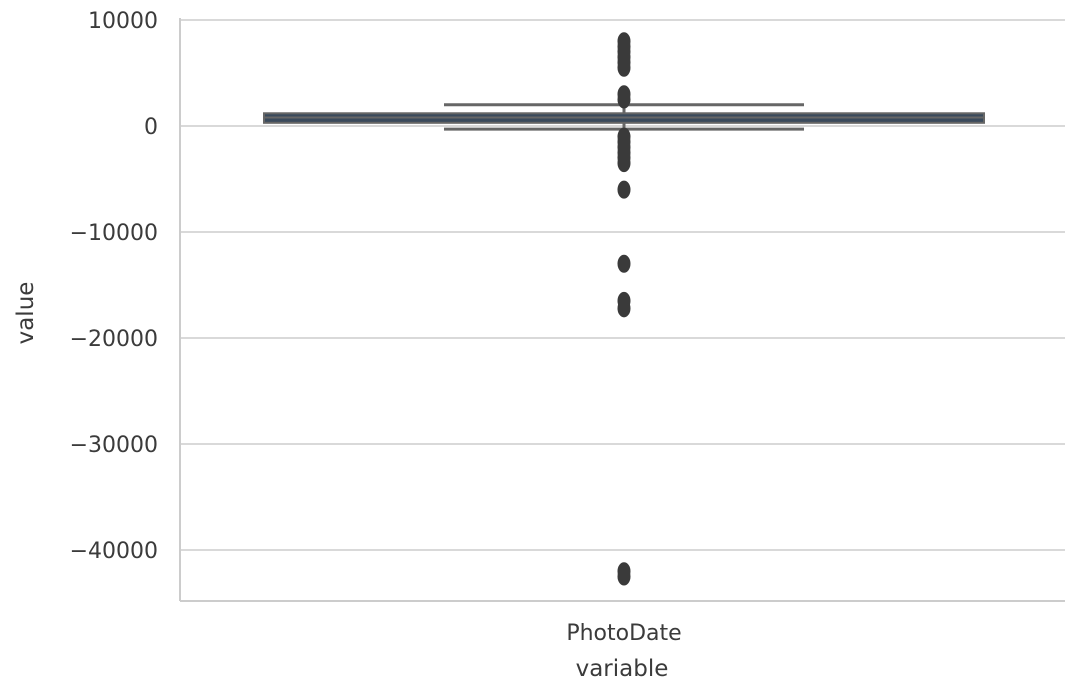  Describe the element at coordinates (114, 233) in the screenshot. I see `y-tick-label: −10000` at that location.